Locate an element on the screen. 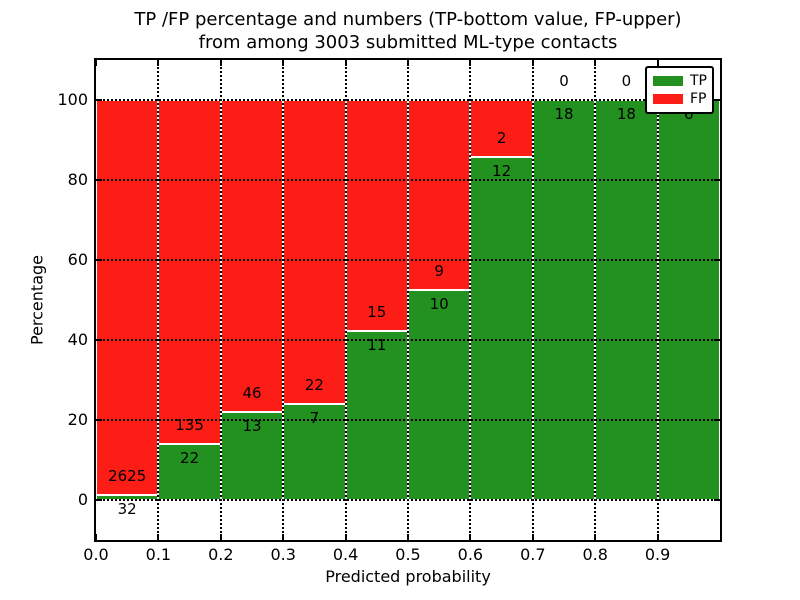 The width and height of the screenshot is (800, 600). y-tick-label: 0 is located at coordinates (82, 499).